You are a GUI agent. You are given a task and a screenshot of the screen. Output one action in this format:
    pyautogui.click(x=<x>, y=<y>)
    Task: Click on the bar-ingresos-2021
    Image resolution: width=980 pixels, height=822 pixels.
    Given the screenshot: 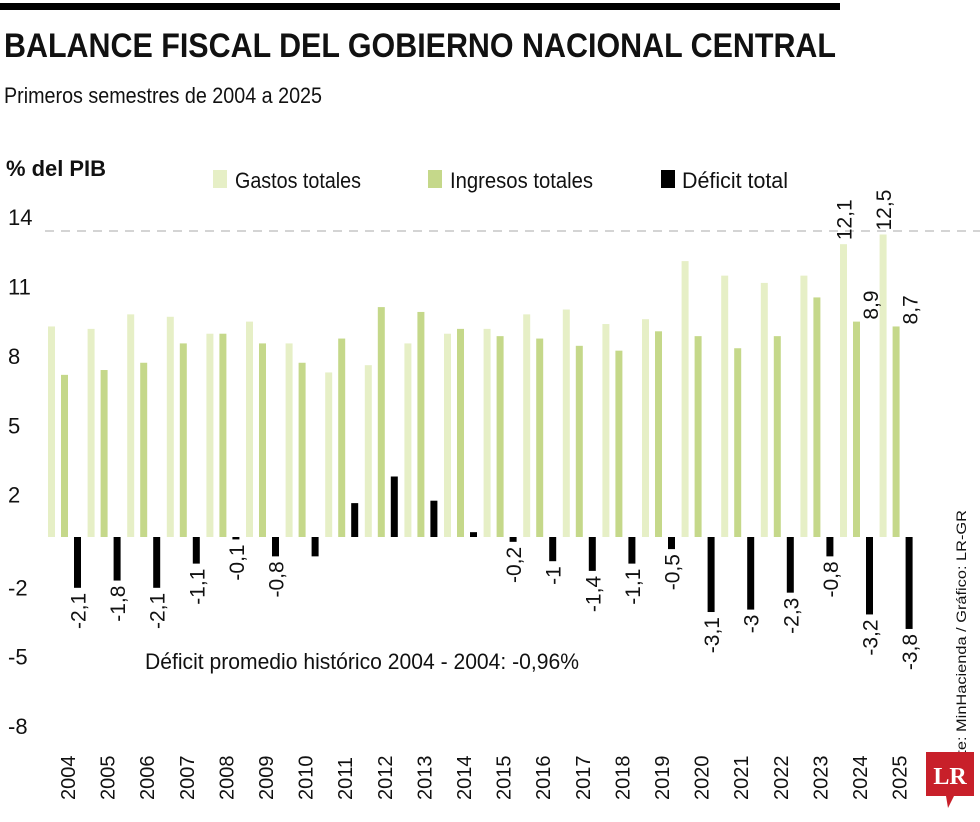 What is the action you would take?
    pyautogui.click(x=738, y=442)
    